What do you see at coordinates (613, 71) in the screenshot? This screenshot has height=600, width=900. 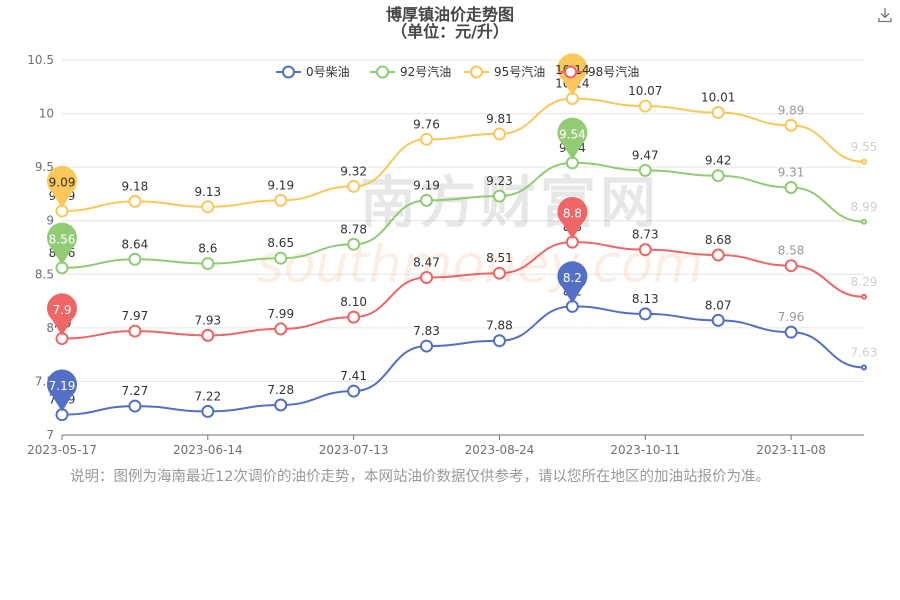 I see `legend-label: 98号汽油` at bounding box center [613, 71].